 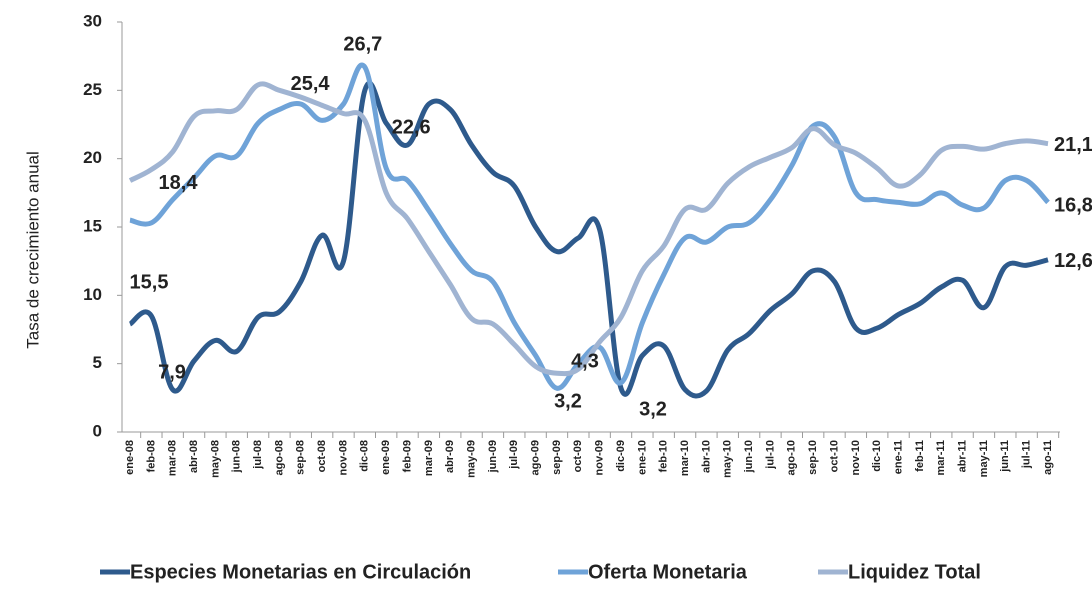 What do you see at coordinates (877, 456) in the screenshot?
I see `x-tick-label: dic-10` at bounding box center [877, 456].